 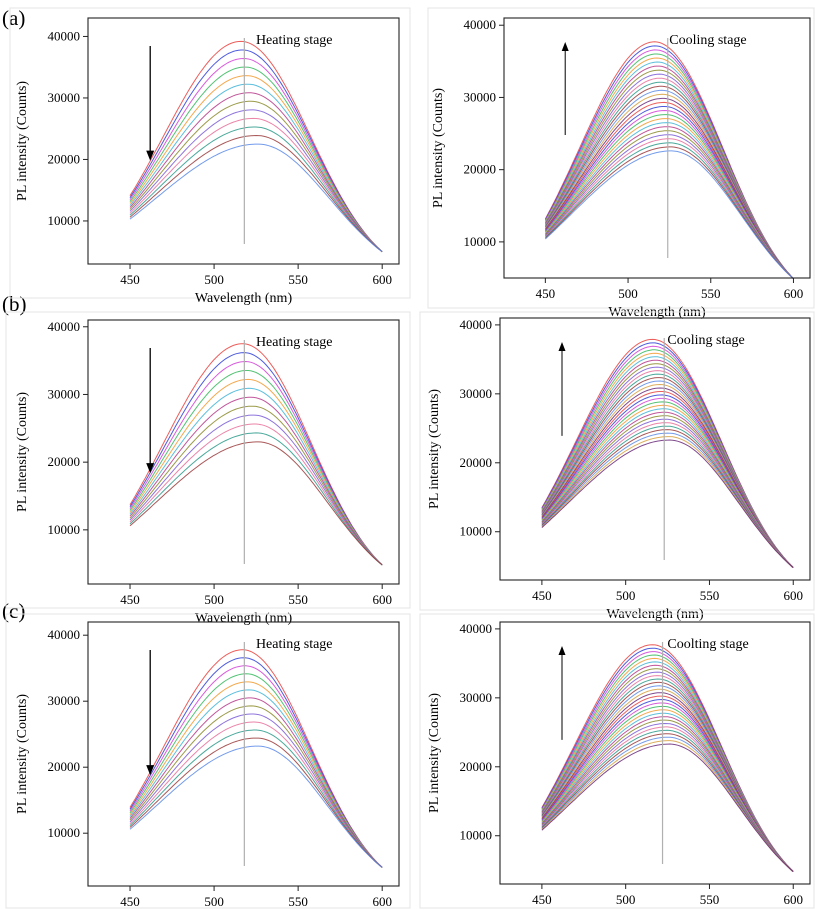 I want to click on panel-label-b: (b), so click(x=14, y=304).